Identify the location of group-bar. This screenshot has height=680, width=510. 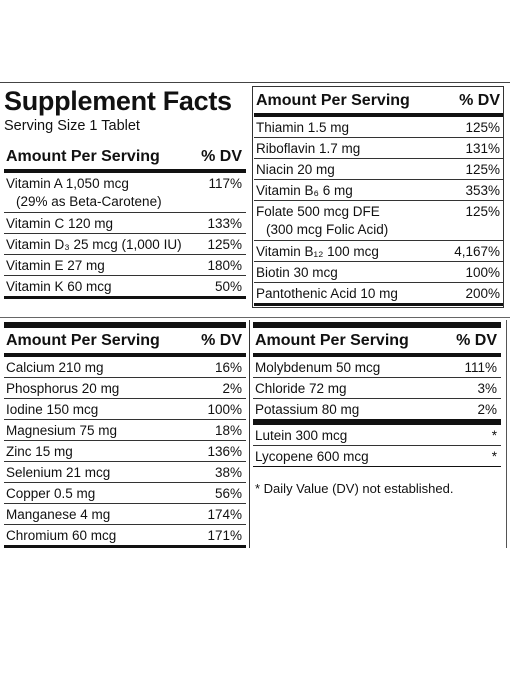
(377, 422).